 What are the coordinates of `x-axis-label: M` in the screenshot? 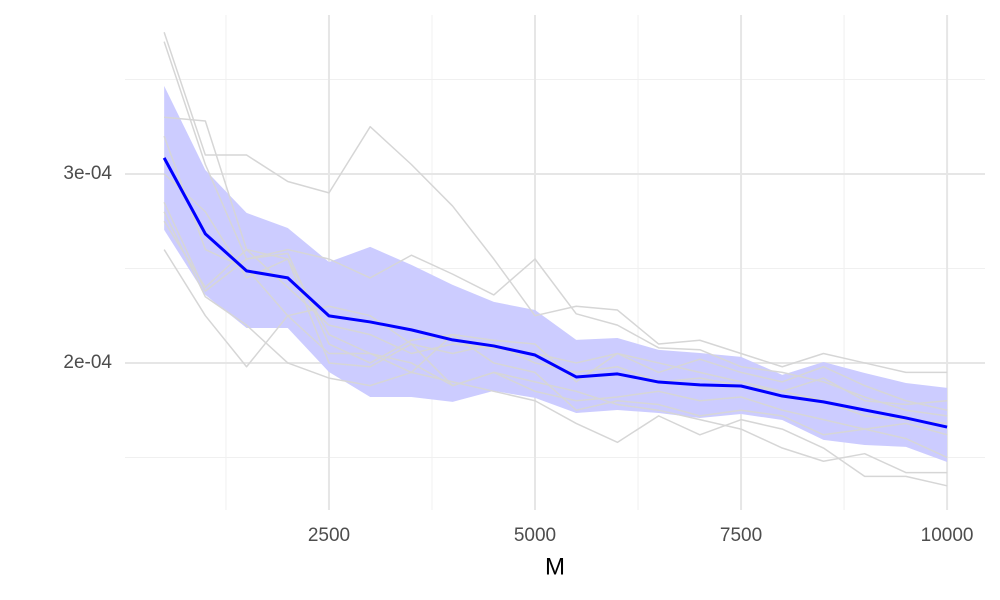 It's located at (555, 566).